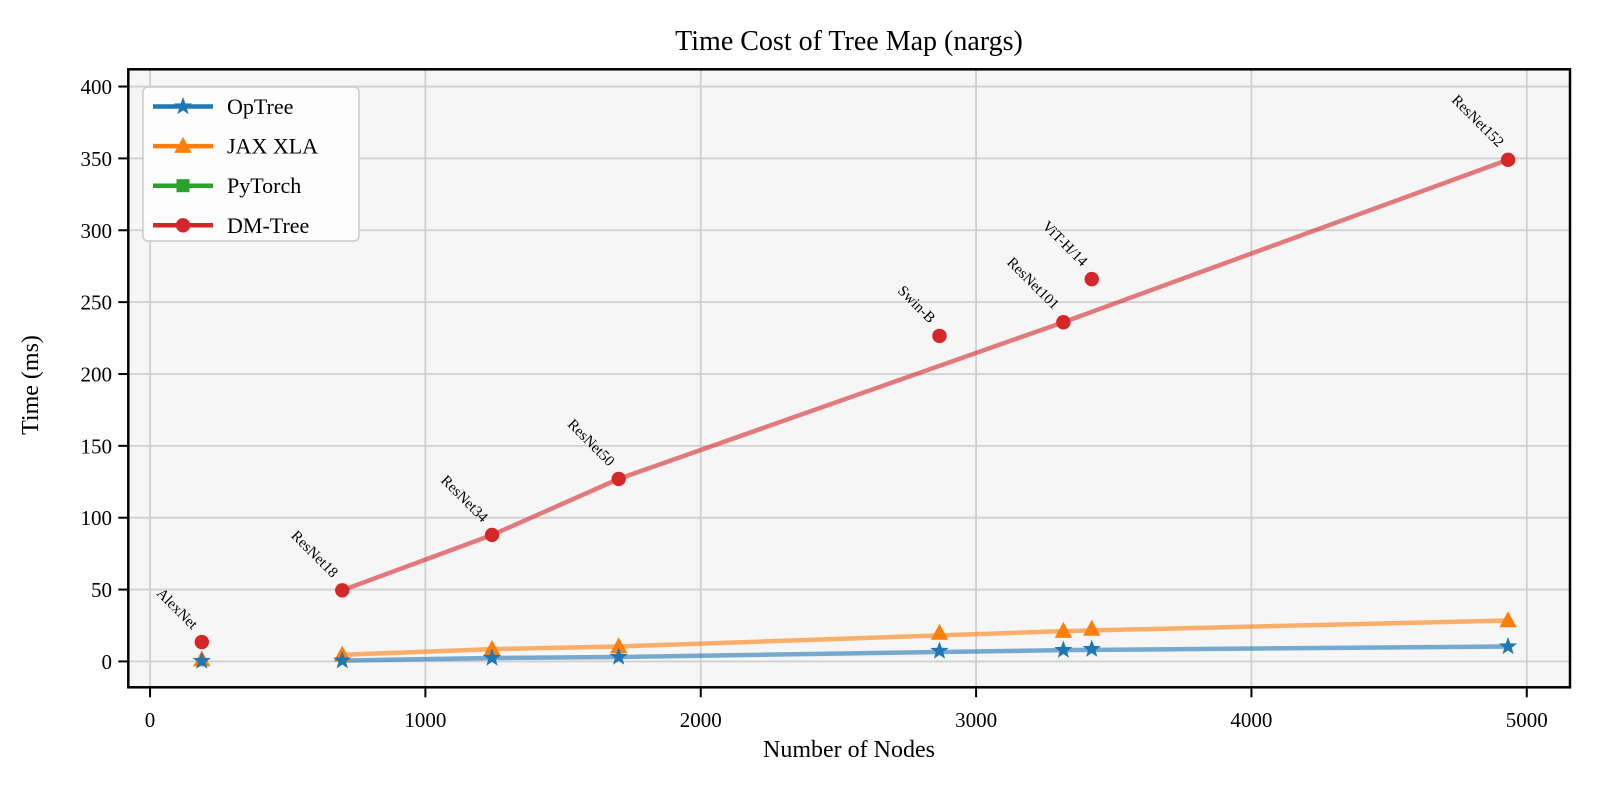 The width and height of the screenshot is (1600, 800). What do you see at coordinates (97, 374) in the screenshot?
I see `tick-label-y-200: 200` at bounding box center [97, 374].